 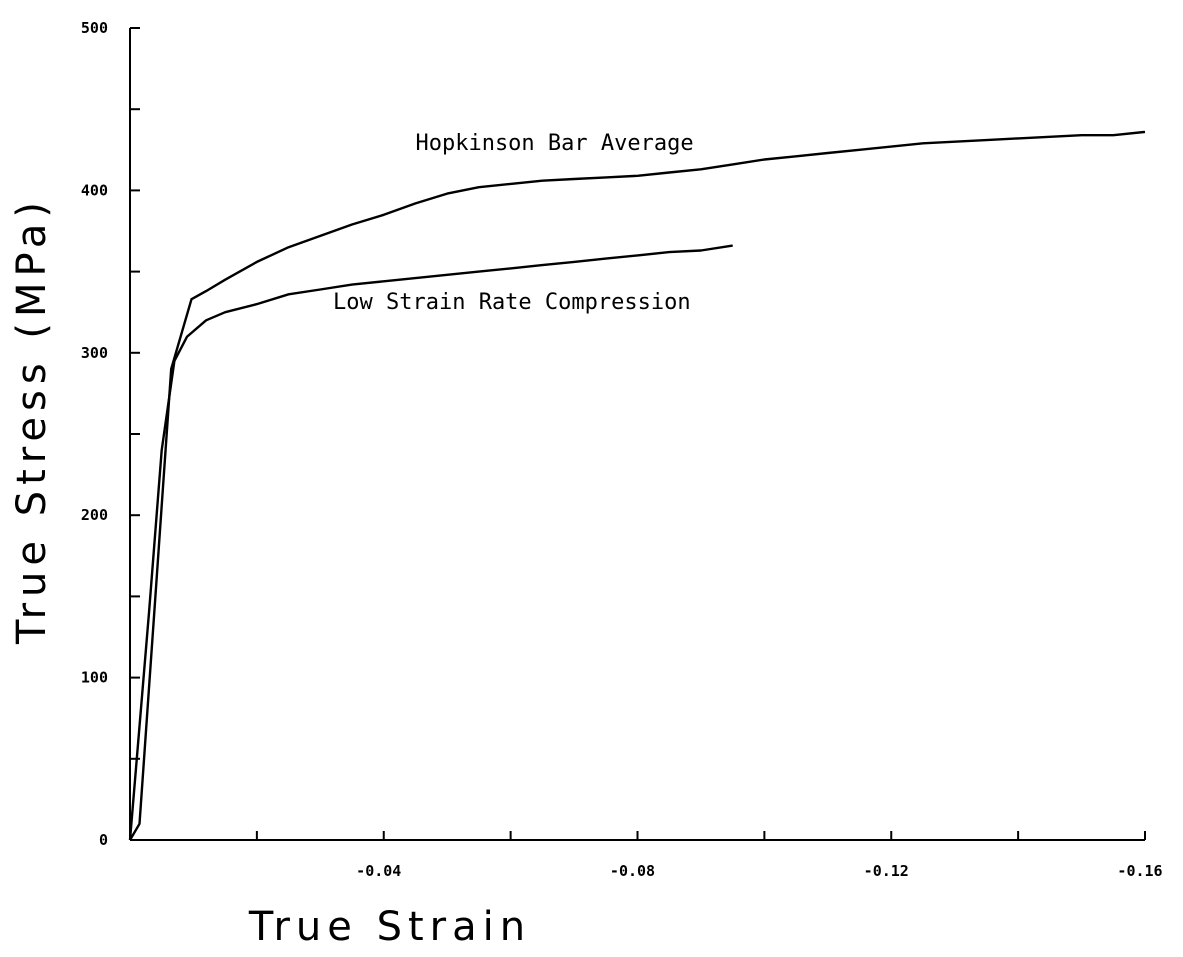 I want to click on y-tick-label: 200, so click(x=94, y=515).